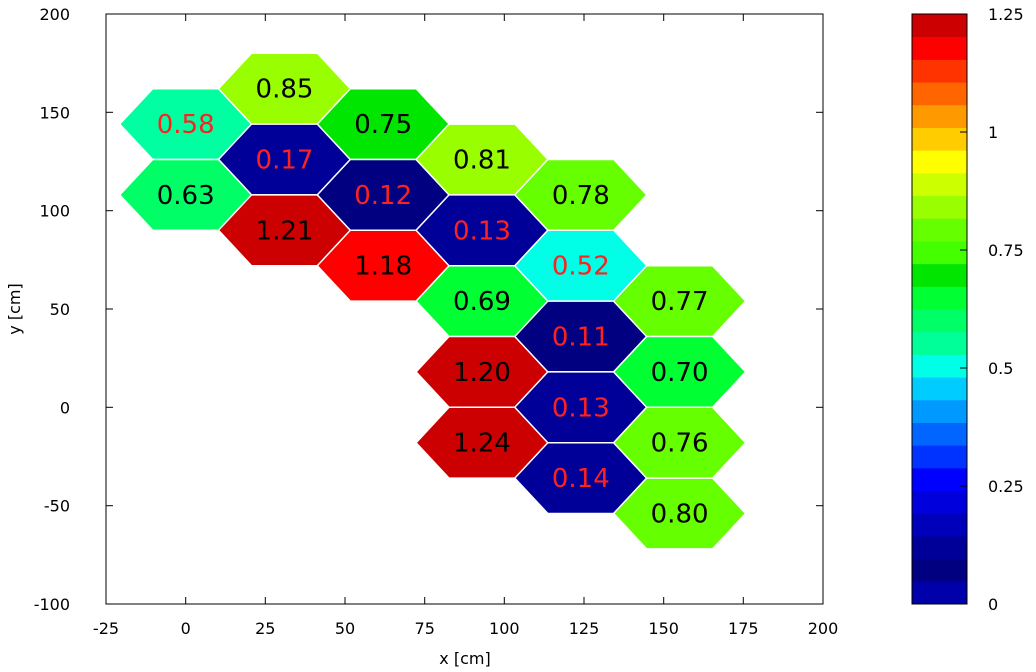  Describe the element at coordinates (285, 161) in the screenshot. I see `hexagon-value-label-2: 0.17` at that location.